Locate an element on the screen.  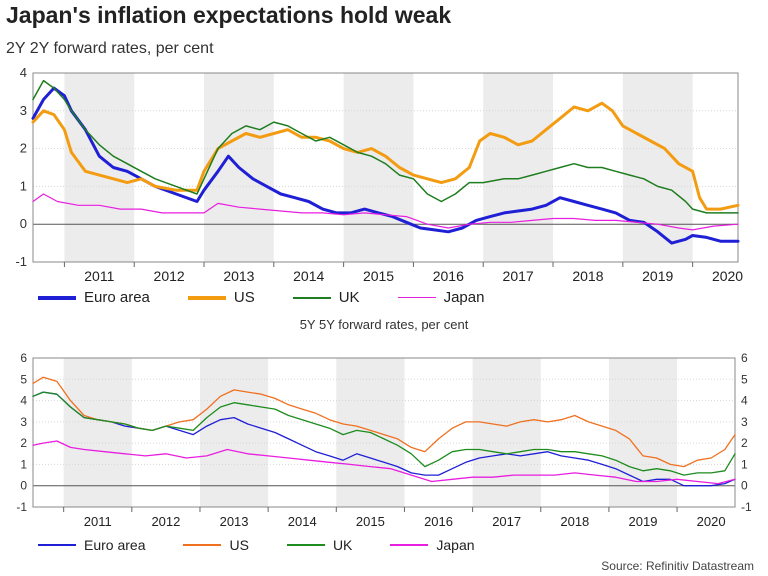
legend-swatch-euro-area is located at coordinates (57, 297).